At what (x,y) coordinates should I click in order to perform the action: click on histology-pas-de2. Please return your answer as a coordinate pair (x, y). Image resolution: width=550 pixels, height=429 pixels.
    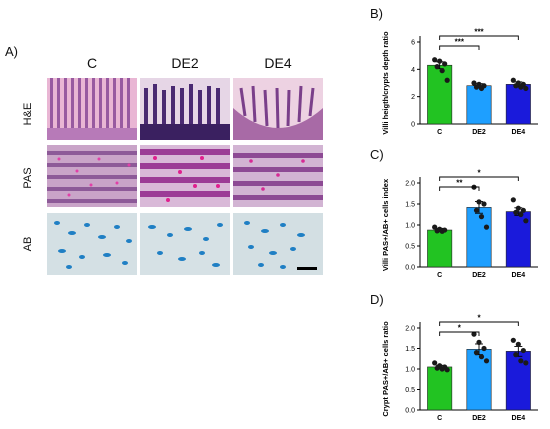
    Looking at the image, I should click on (185, 176).